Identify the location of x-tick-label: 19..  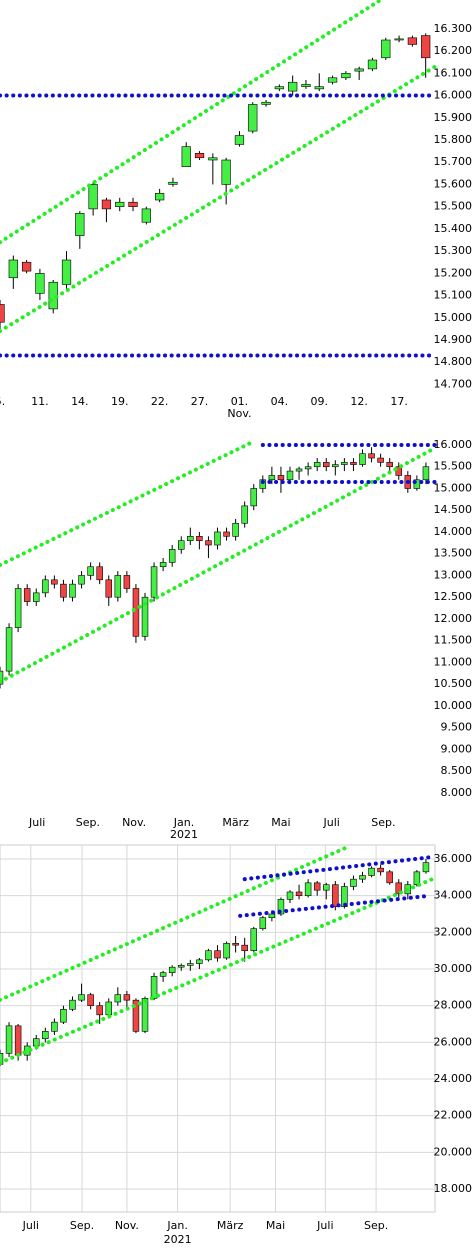
(120, 401).